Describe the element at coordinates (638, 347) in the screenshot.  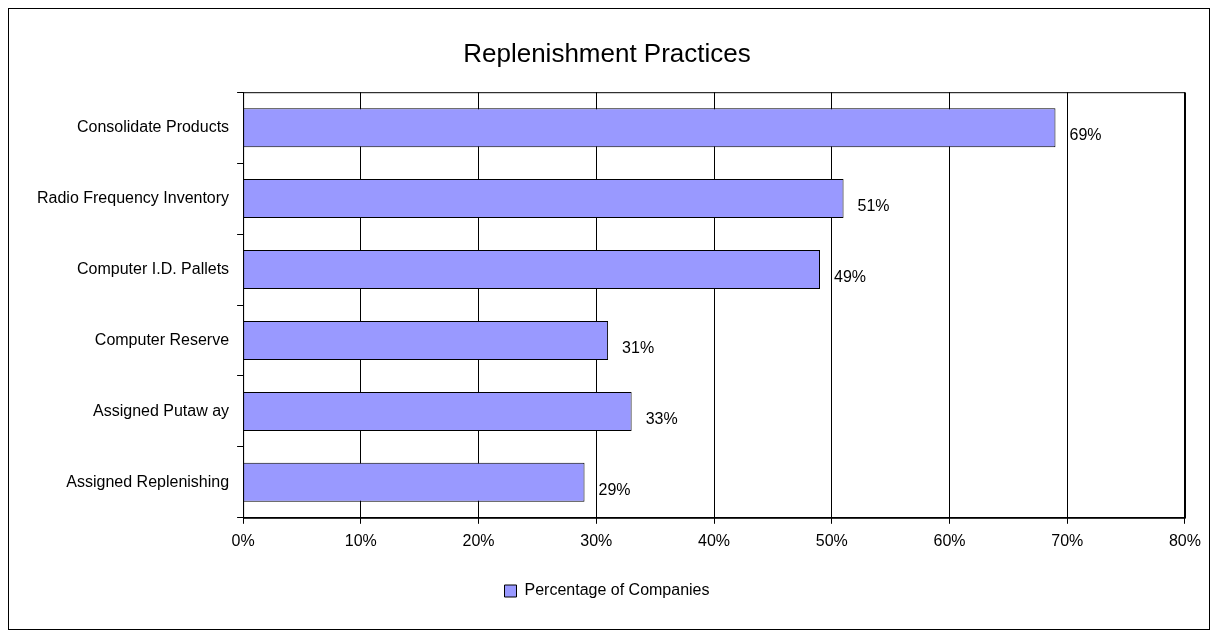
I see `data-label: 31%` at that location.